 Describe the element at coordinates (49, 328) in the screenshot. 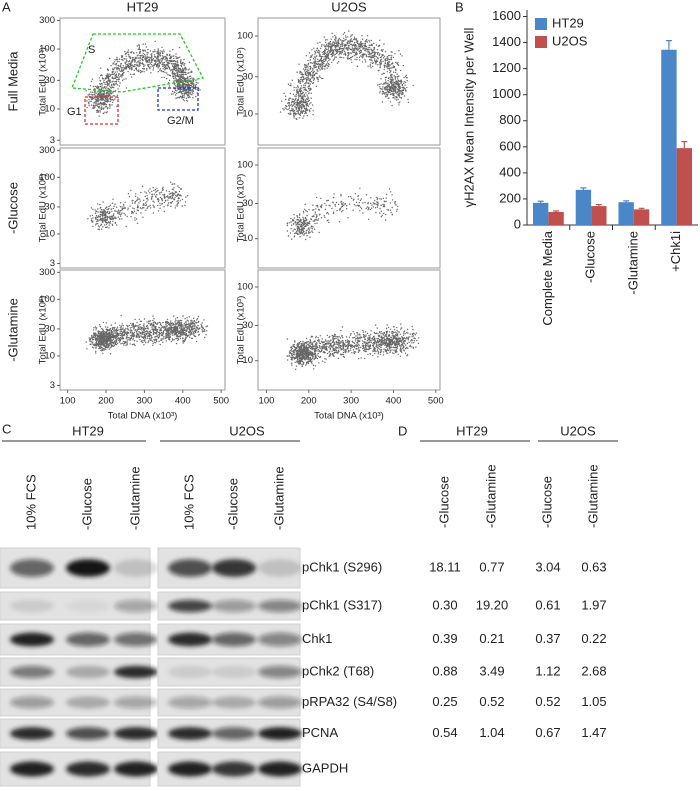

I see `y-tick-label: 30` at that location.